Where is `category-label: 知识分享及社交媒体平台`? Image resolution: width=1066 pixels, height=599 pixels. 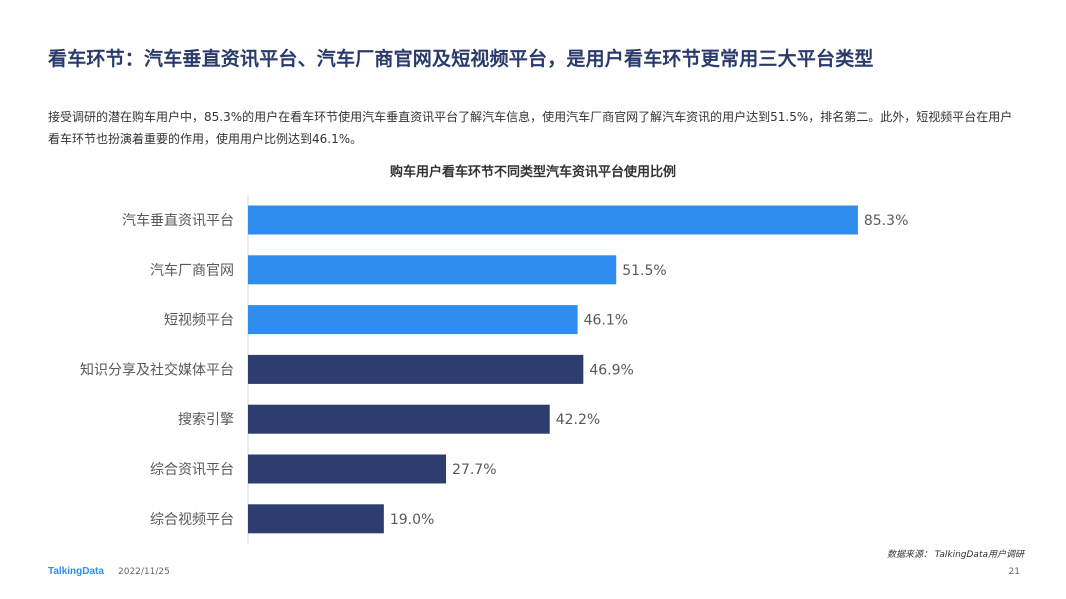
category-label: 知识分享及社交媒体平台 is located at coordinates (157, 369).